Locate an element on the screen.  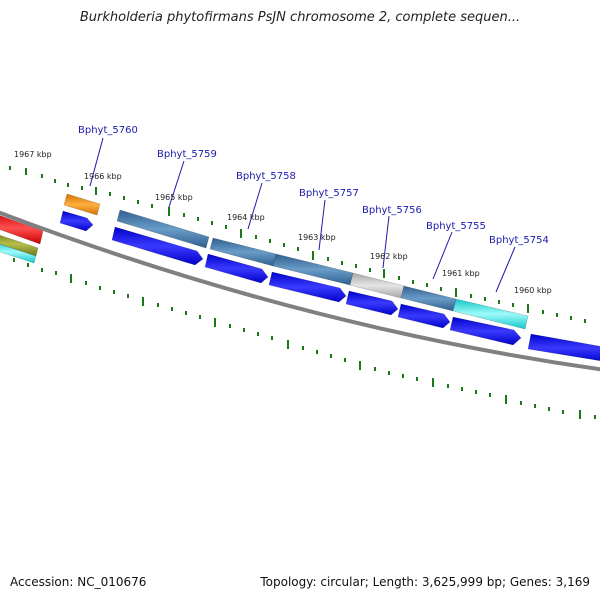
gene-label: Bphyt_5757 is located at coordinates (329, 193).